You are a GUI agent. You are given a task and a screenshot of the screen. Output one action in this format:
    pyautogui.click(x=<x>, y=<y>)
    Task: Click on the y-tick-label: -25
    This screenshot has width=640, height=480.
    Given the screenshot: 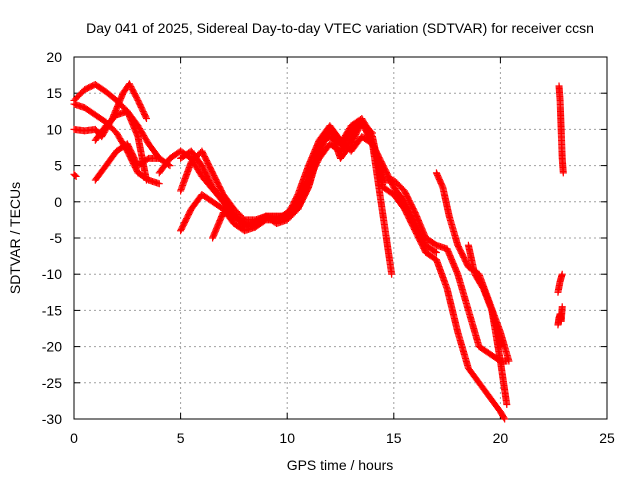 What is the action you would take?
    pyautogui.click(x=52, y=383)
    